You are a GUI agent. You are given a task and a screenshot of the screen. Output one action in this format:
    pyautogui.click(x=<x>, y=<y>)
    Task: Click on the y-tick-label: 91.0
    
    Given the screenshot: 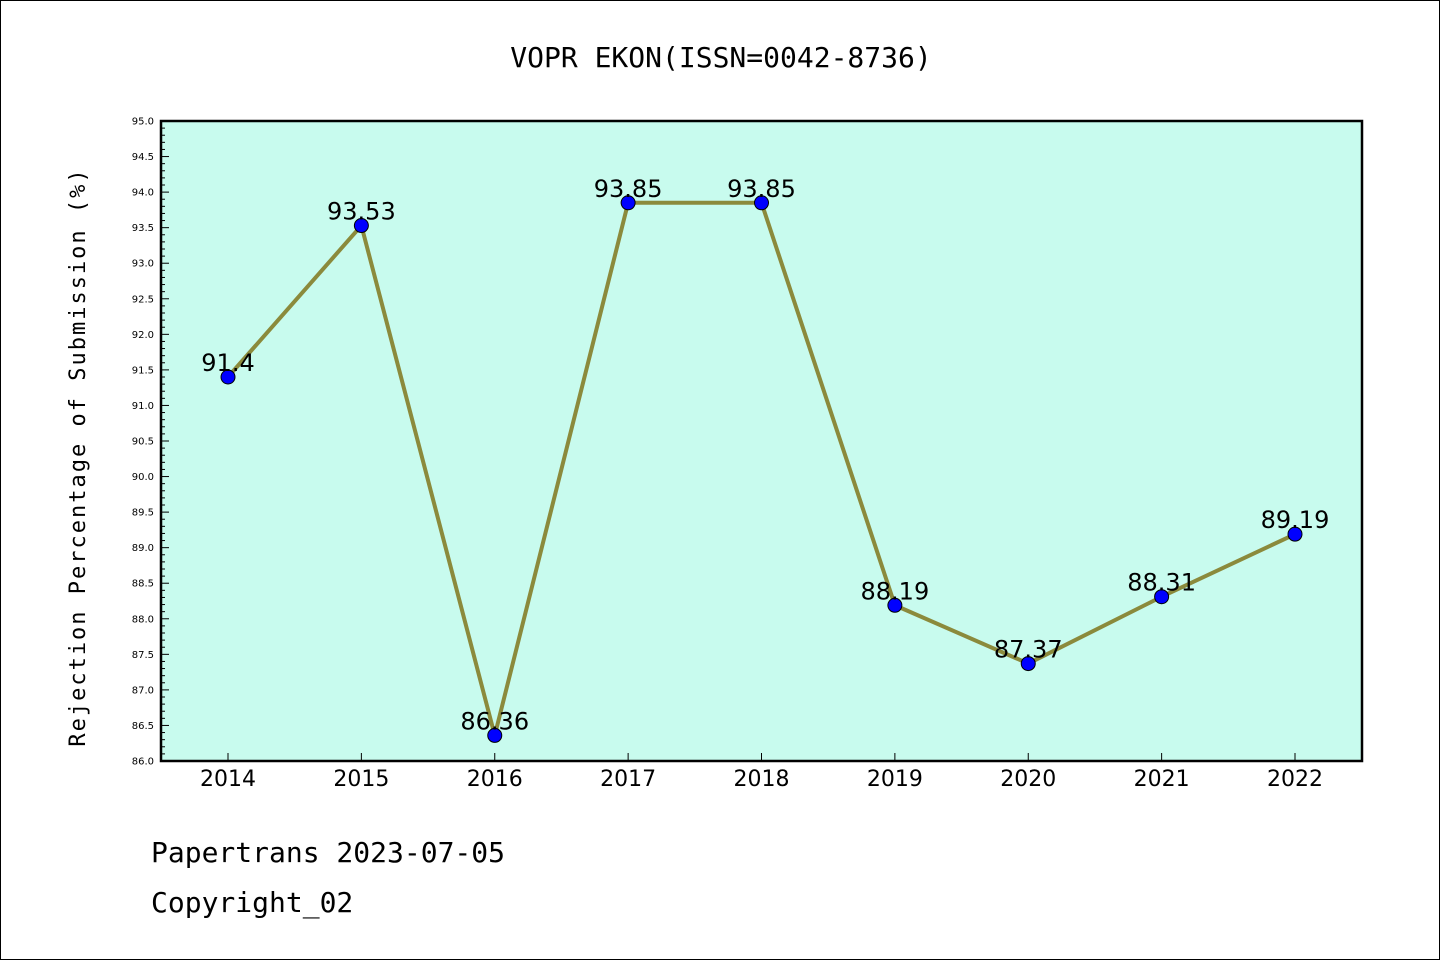 What is the action you would take?
    pyautogui.click(x=143, y=406)
    